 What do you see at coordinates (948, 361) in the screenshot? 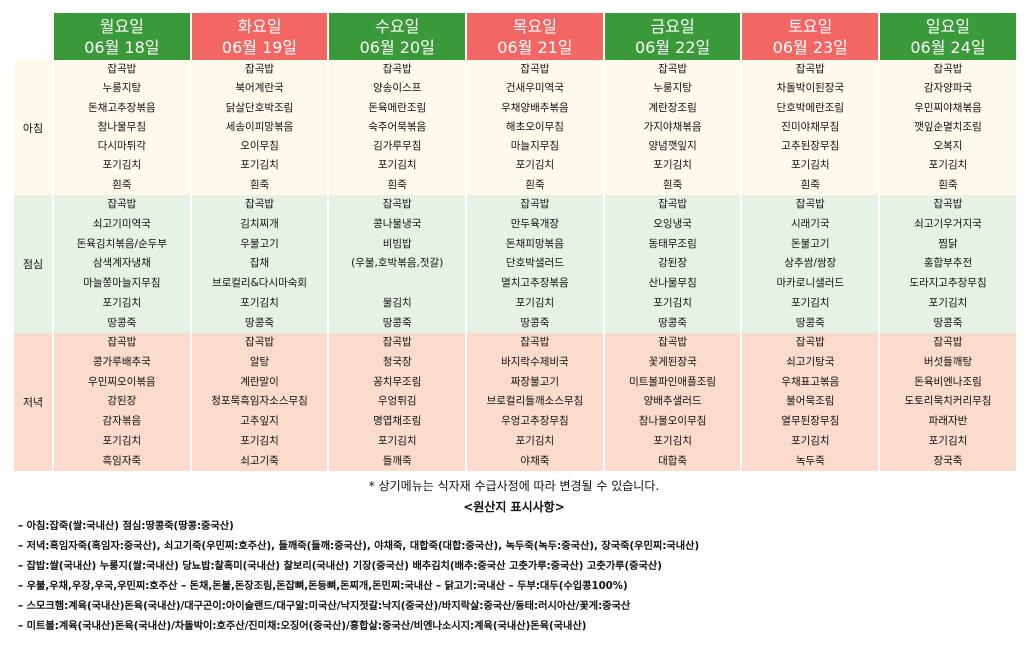
I see `menu-item: 버섯들깨탕` at bounding box center [948, 361].